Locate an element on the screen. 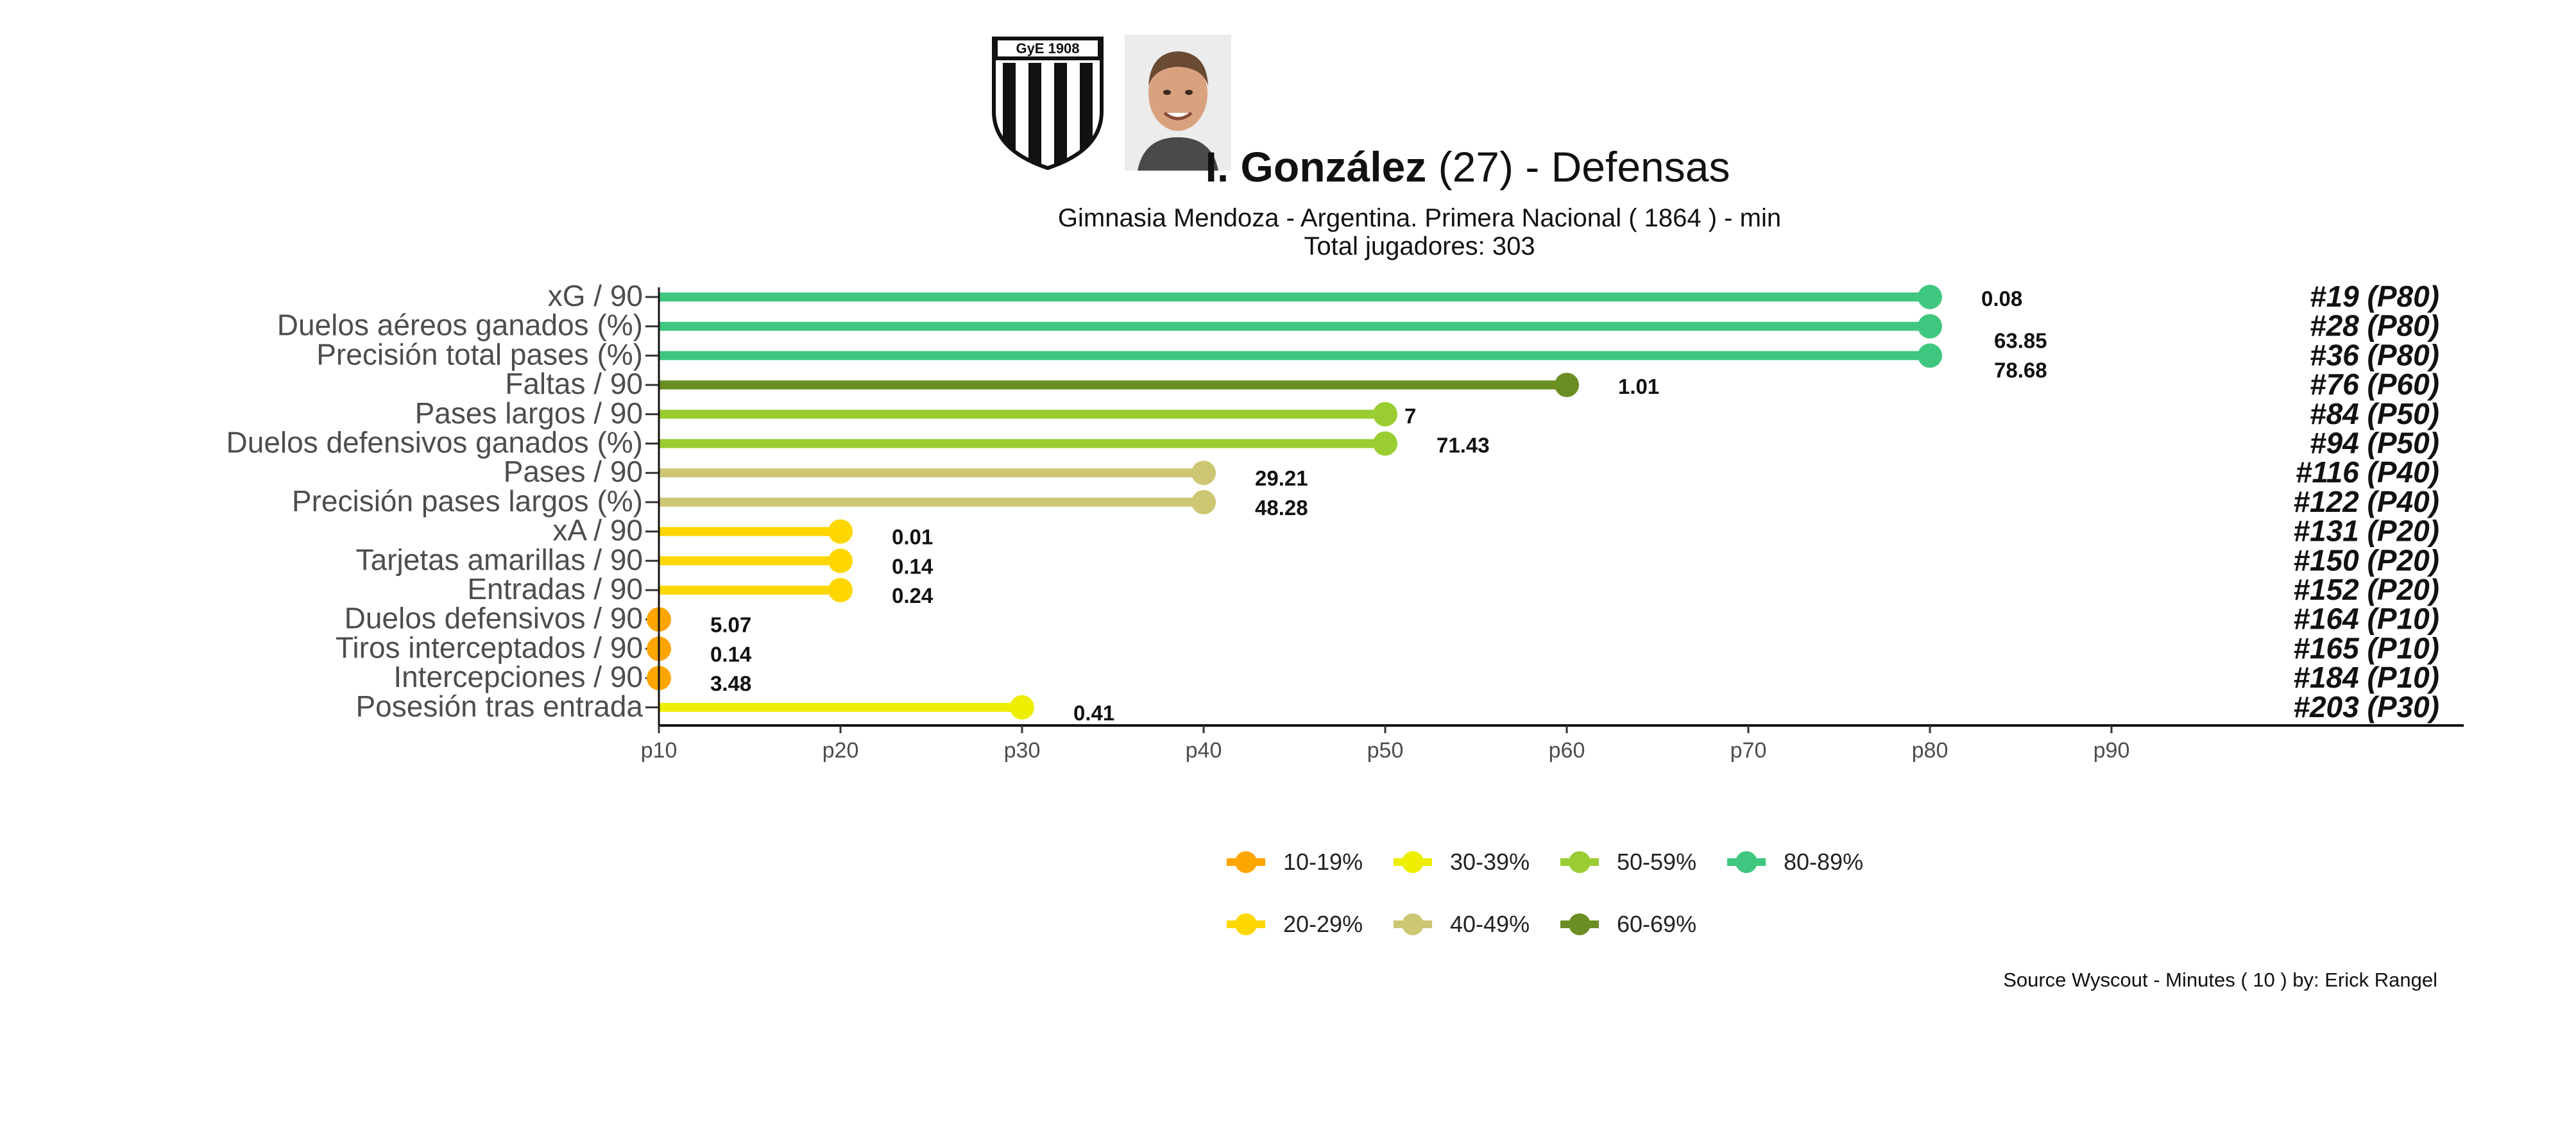  value-label: 7 is located at coordinates (1410, 416).